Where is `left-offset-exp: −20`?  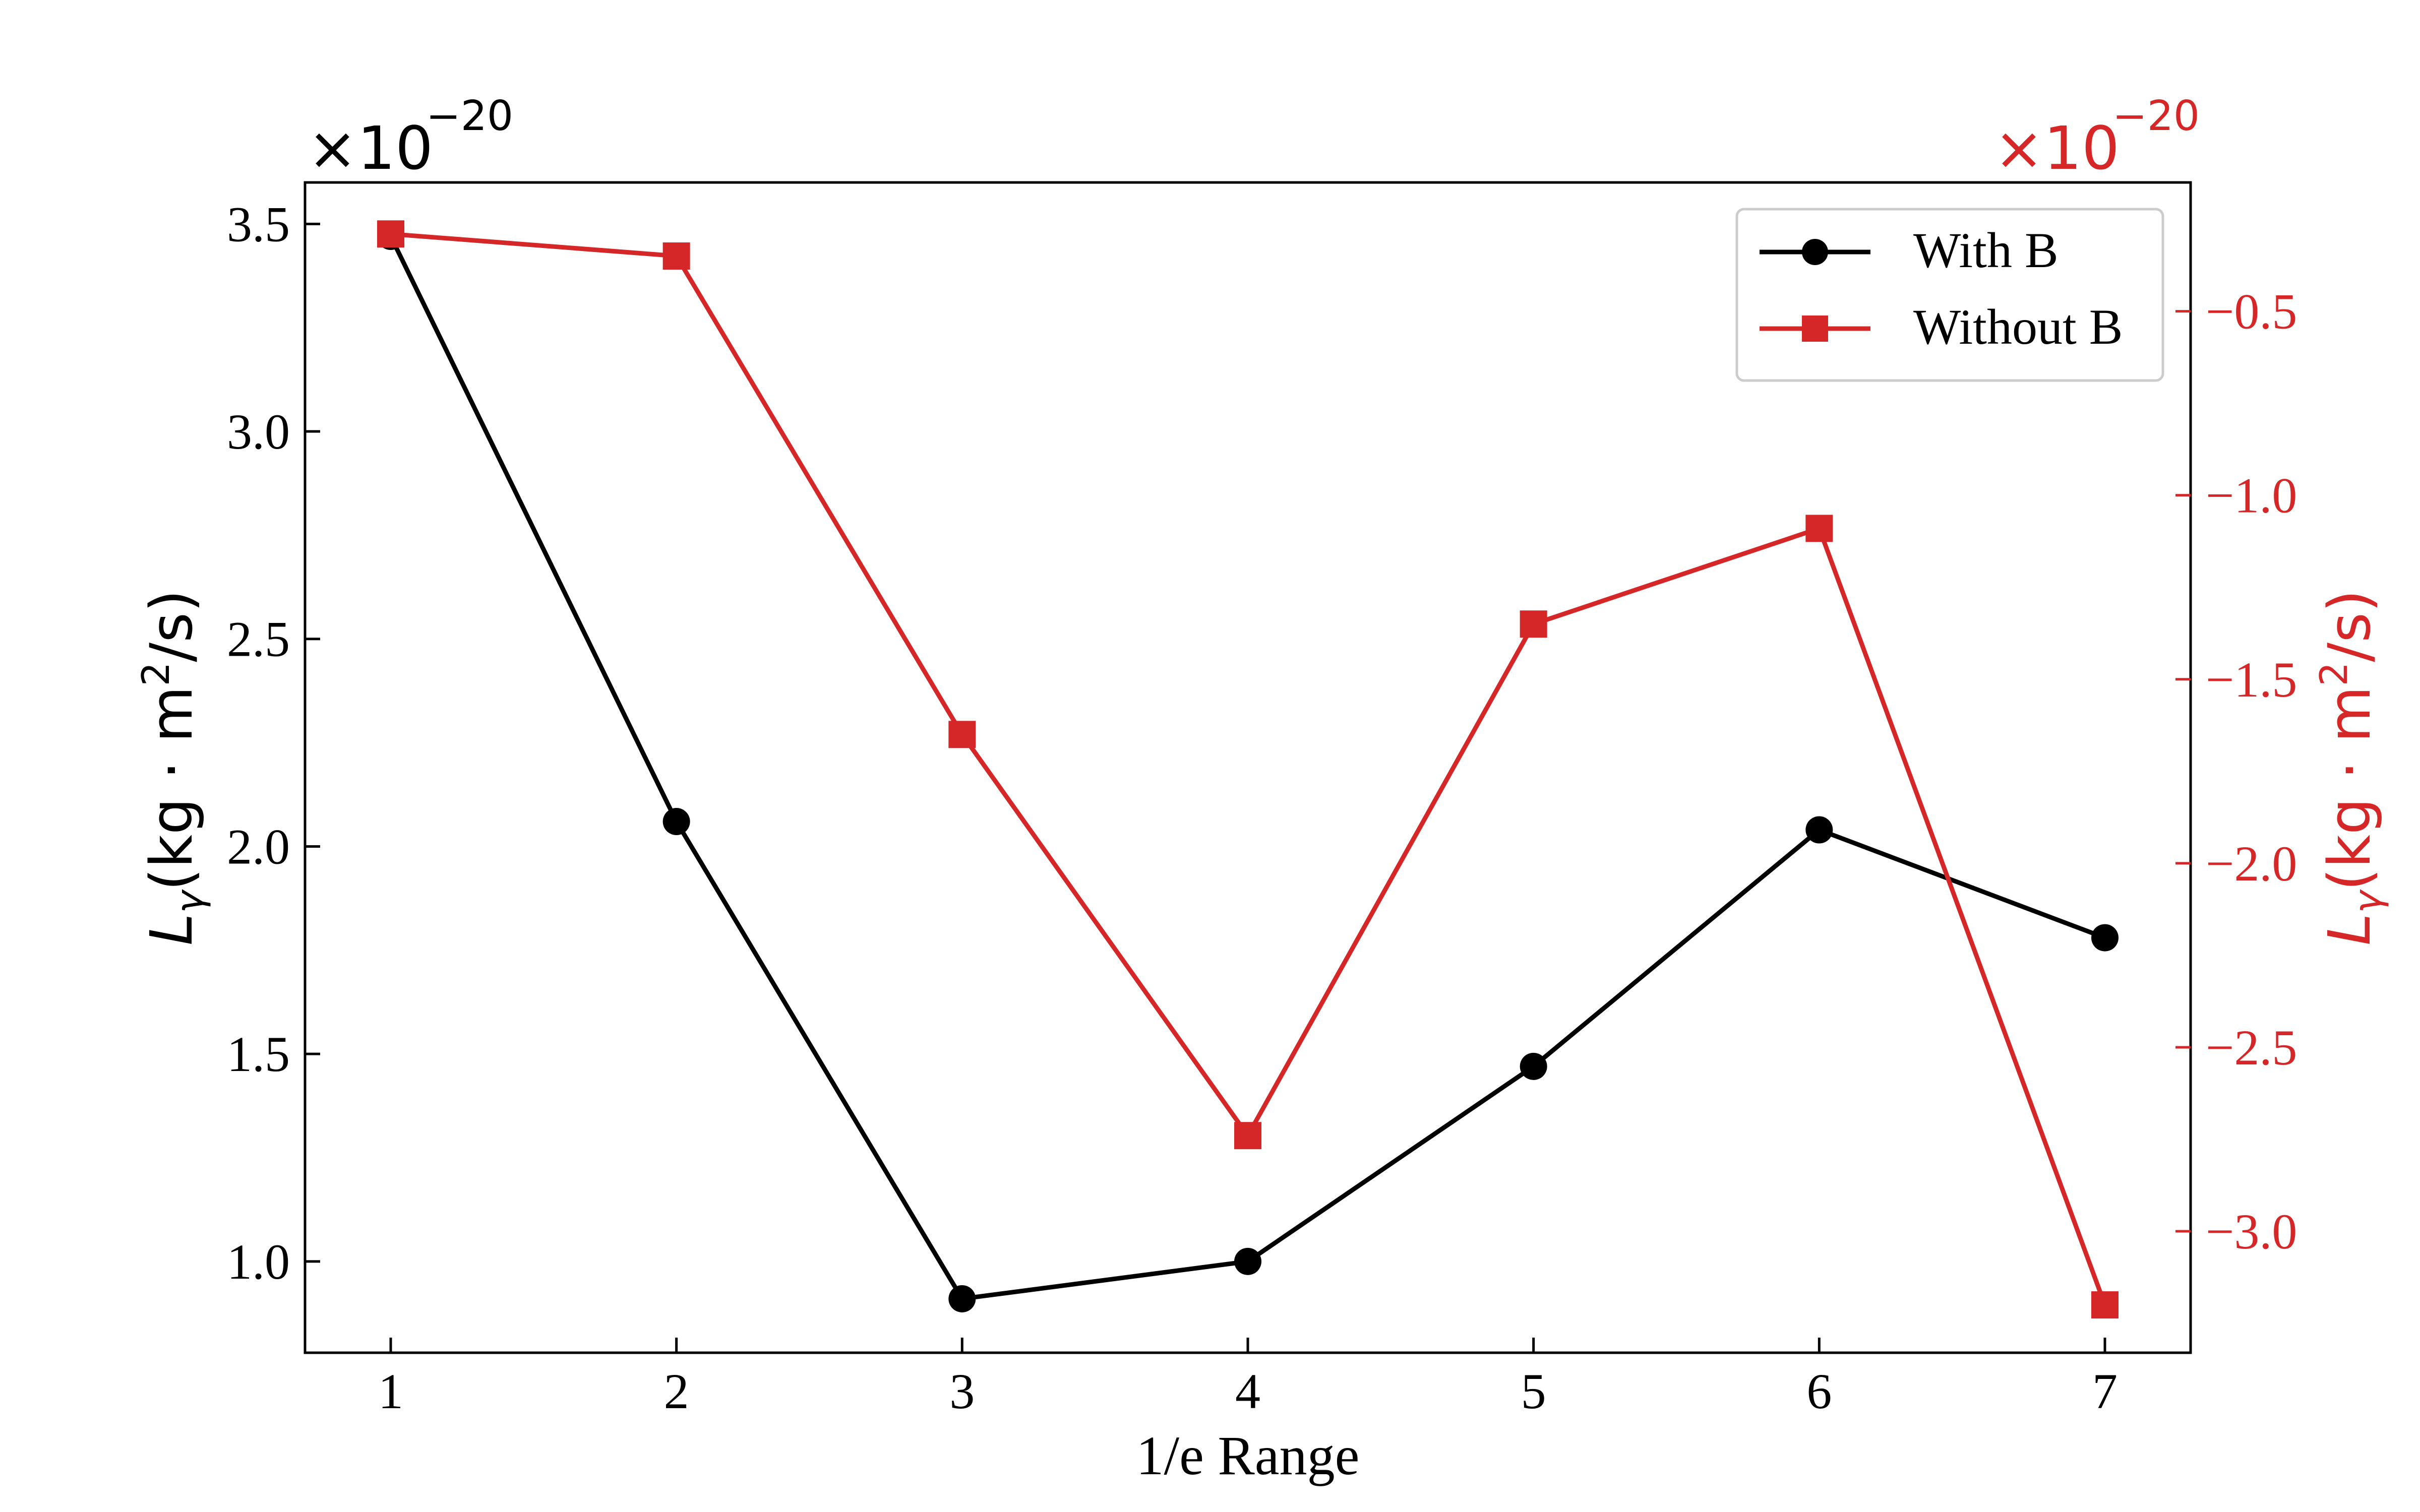
left-offset-exp: −20 is located at coordinates (469, 116).